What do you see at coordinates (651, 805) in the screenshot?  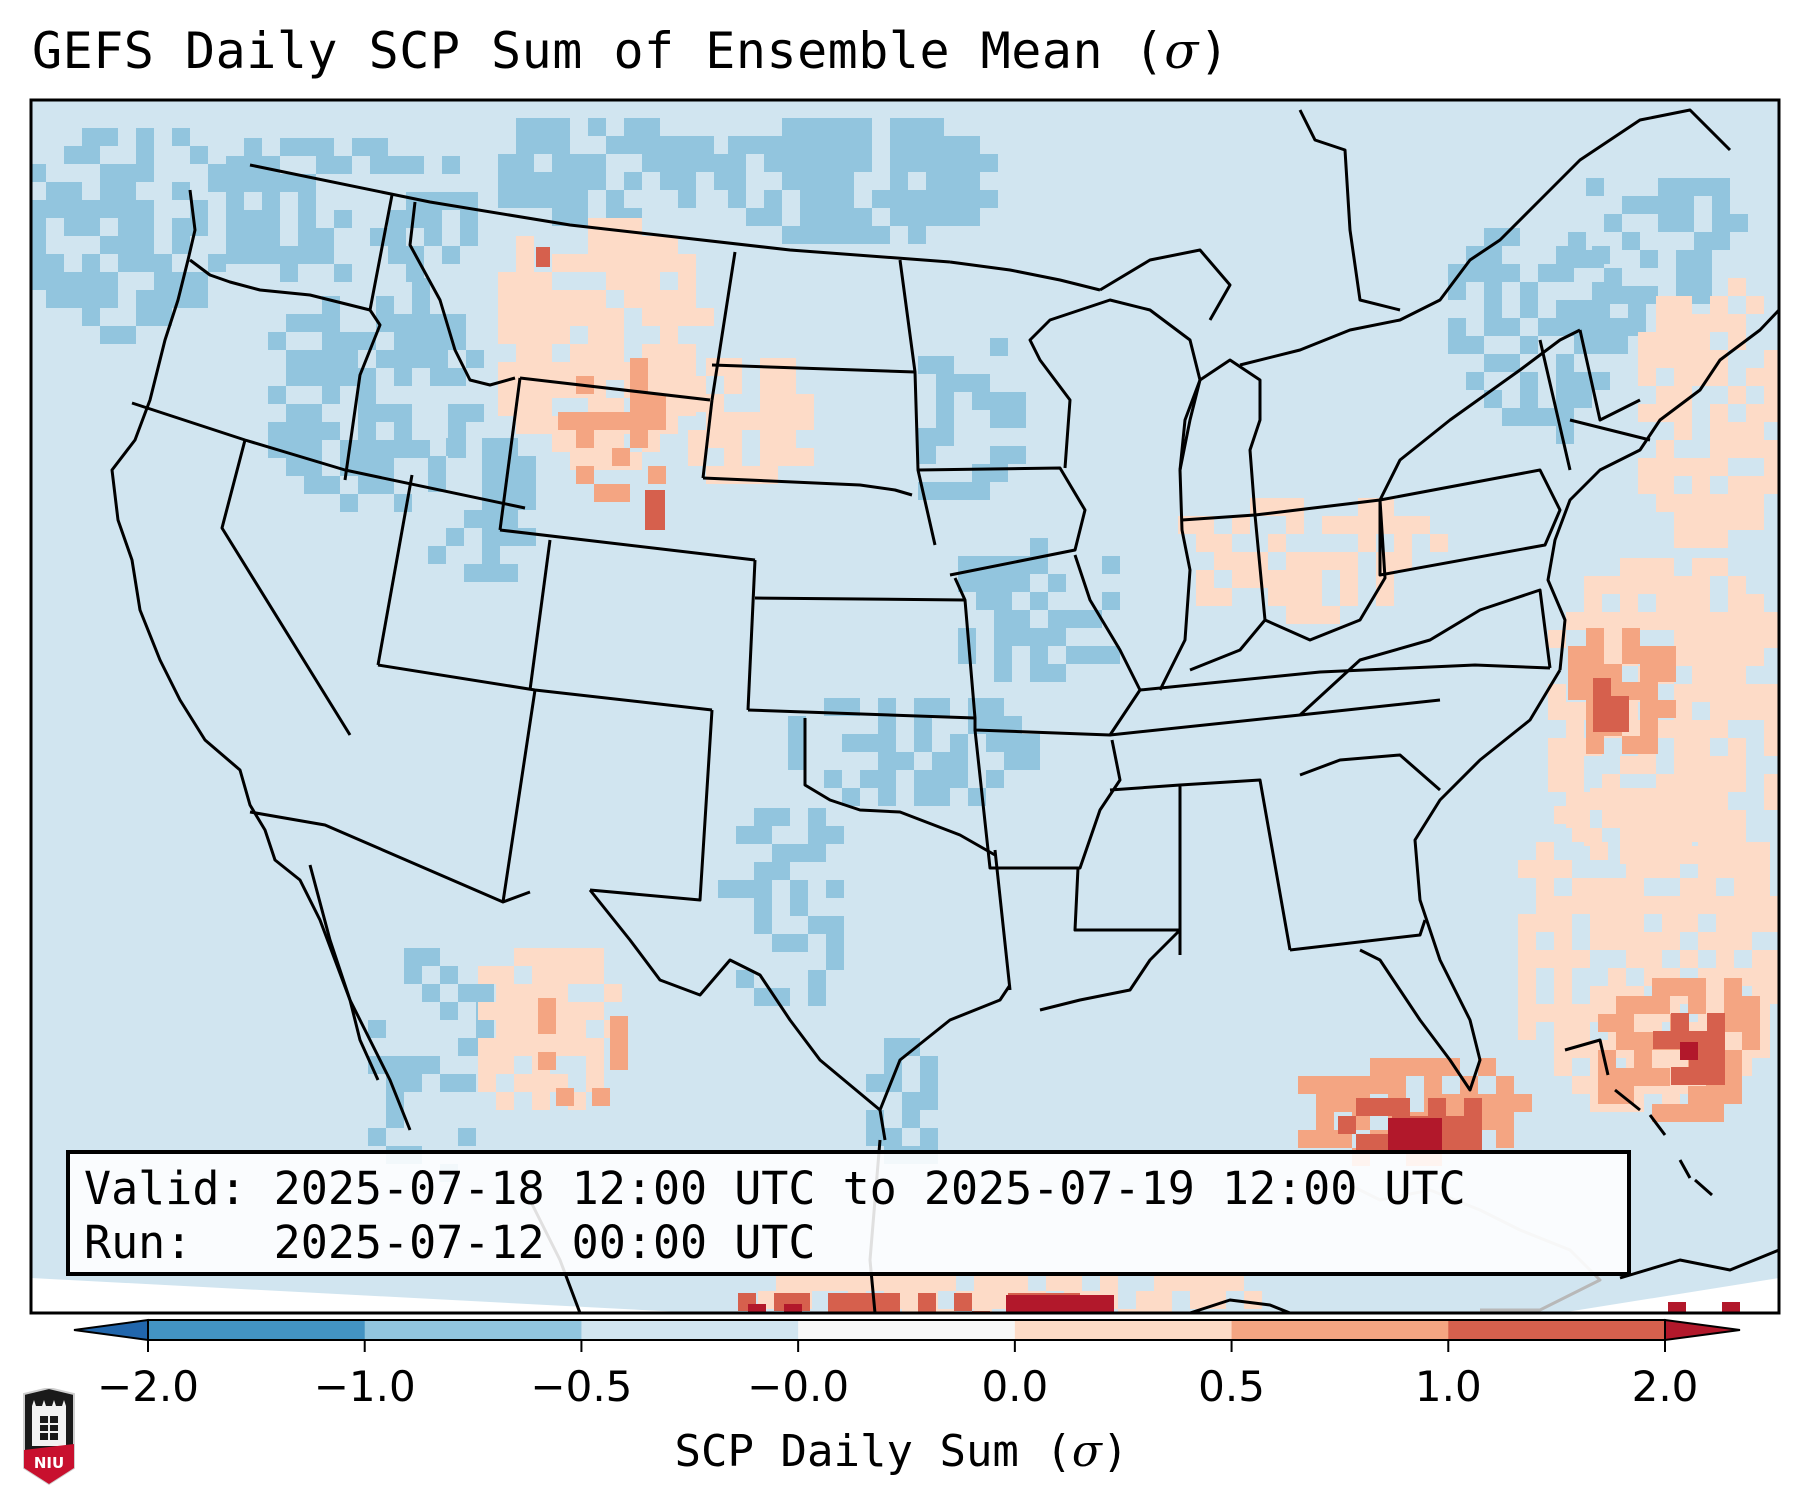 I see `nm-tx-border` at bounding box center [651, 805].